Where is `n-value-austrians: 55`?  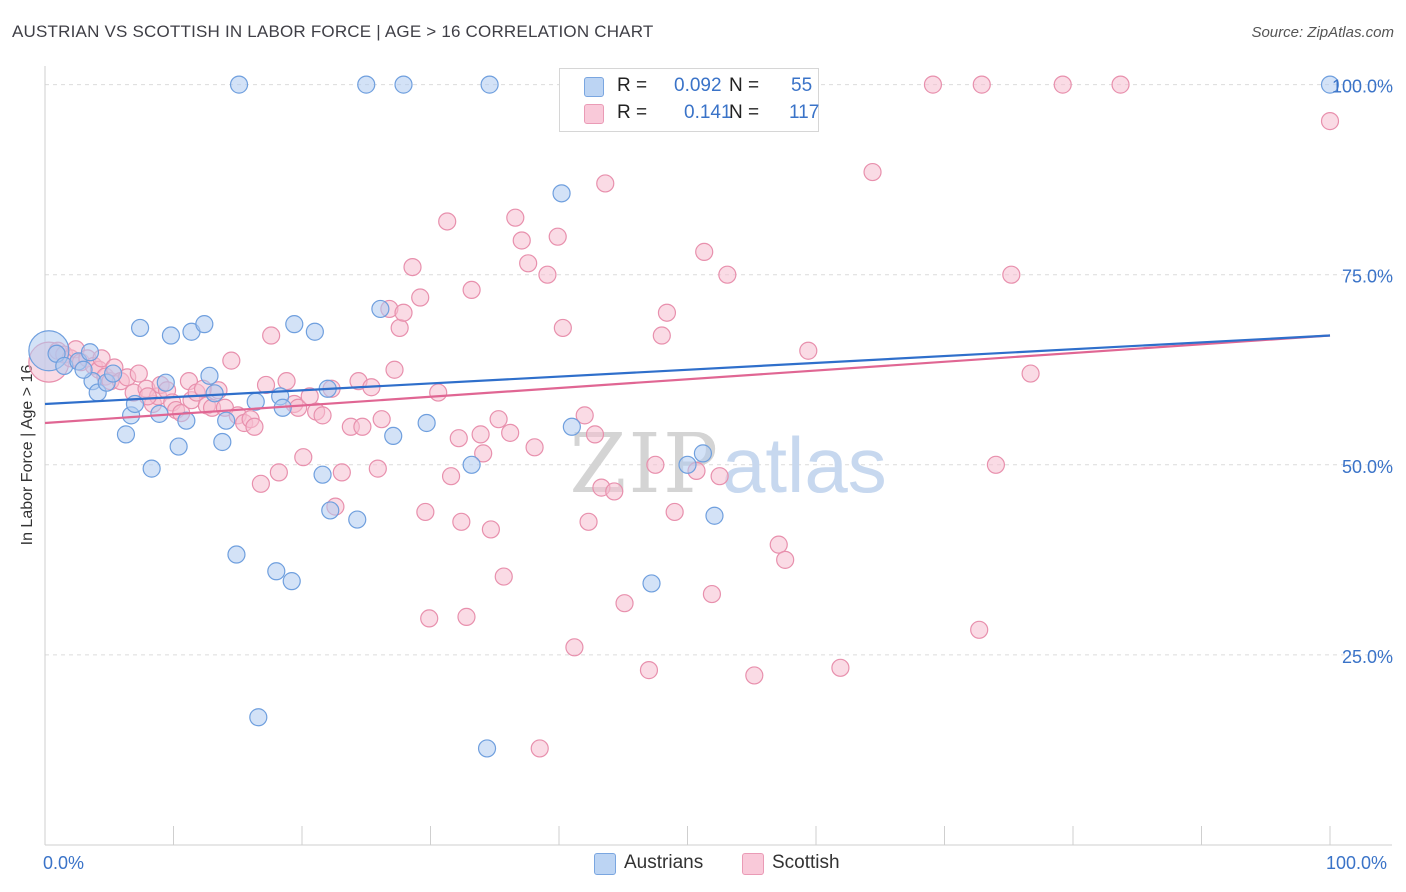 n-value-austrians: 55 is located at coordinates (802, 85).